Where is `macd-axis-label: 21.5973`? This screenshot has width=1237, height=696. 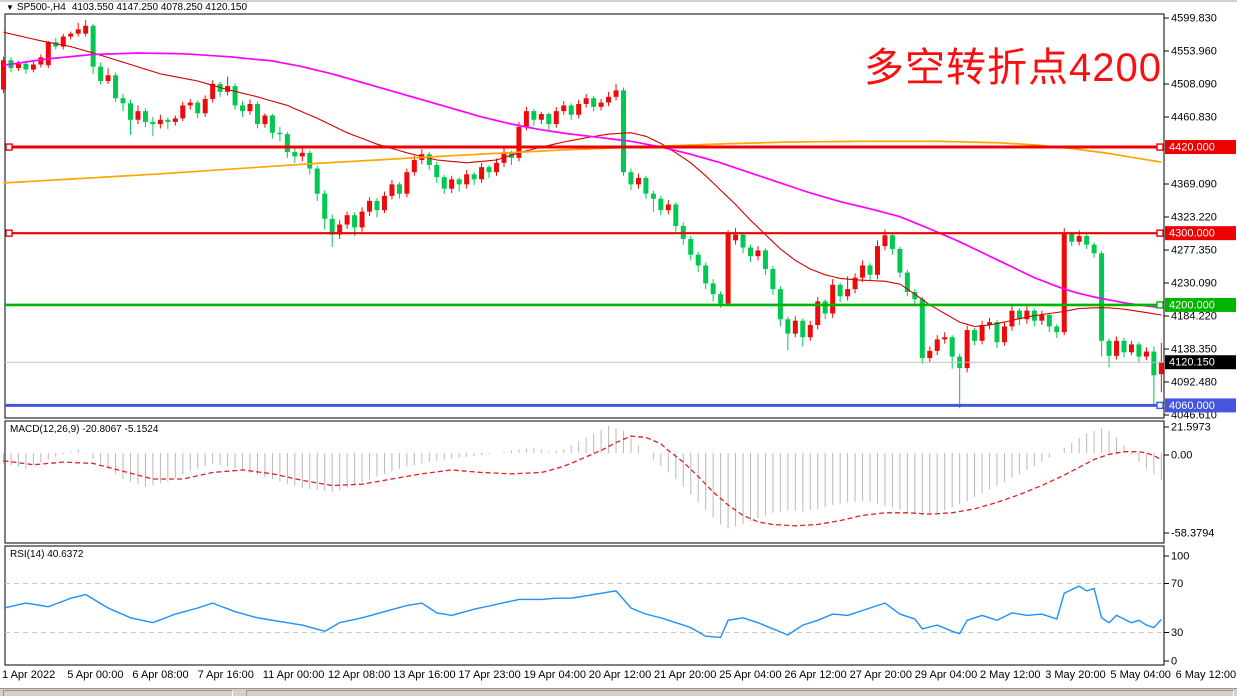 macd-axis-label: 21.5973 is located at coordinates (1191, 428).